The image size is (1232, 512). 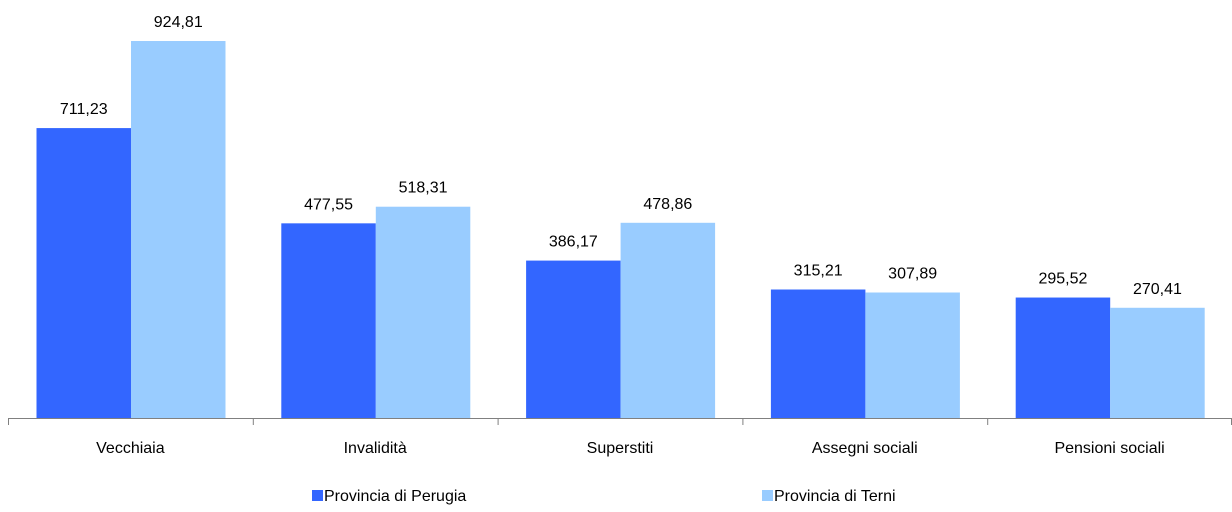 I want to click on legend-swatch-perugia, so click(x=317, y=495).